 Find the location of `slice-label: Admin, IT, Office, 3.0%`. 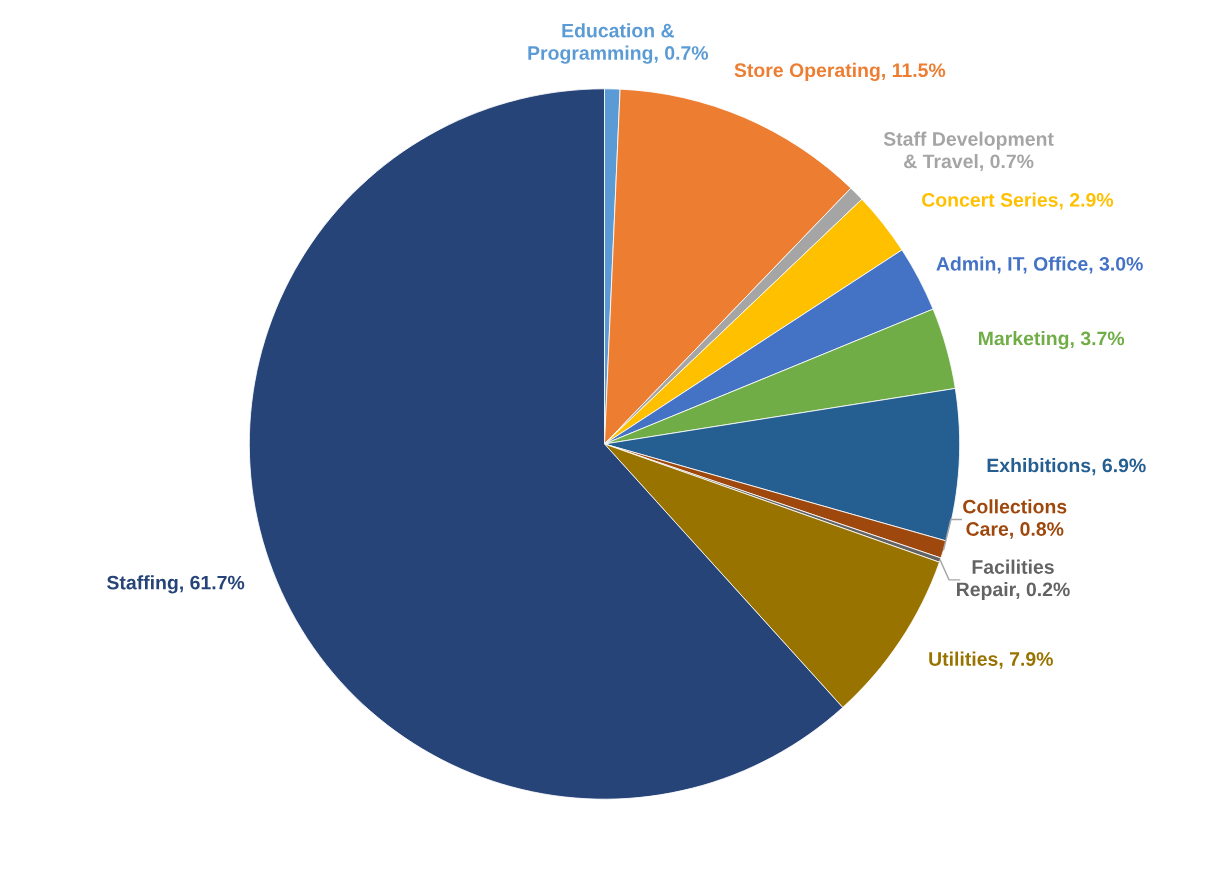

slice-label: Admin, IT, Office, 3.0% is located at coordinates (1039, 265).